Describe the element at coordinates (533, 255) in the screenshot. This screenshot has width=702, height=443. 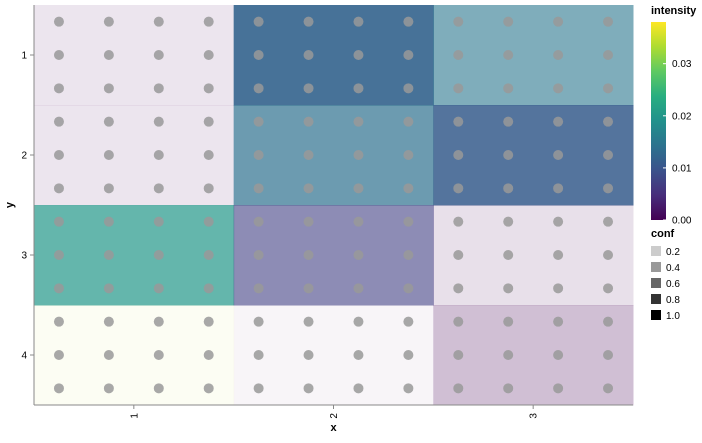
I see `heatmap-cell-x3-y3` at that location.